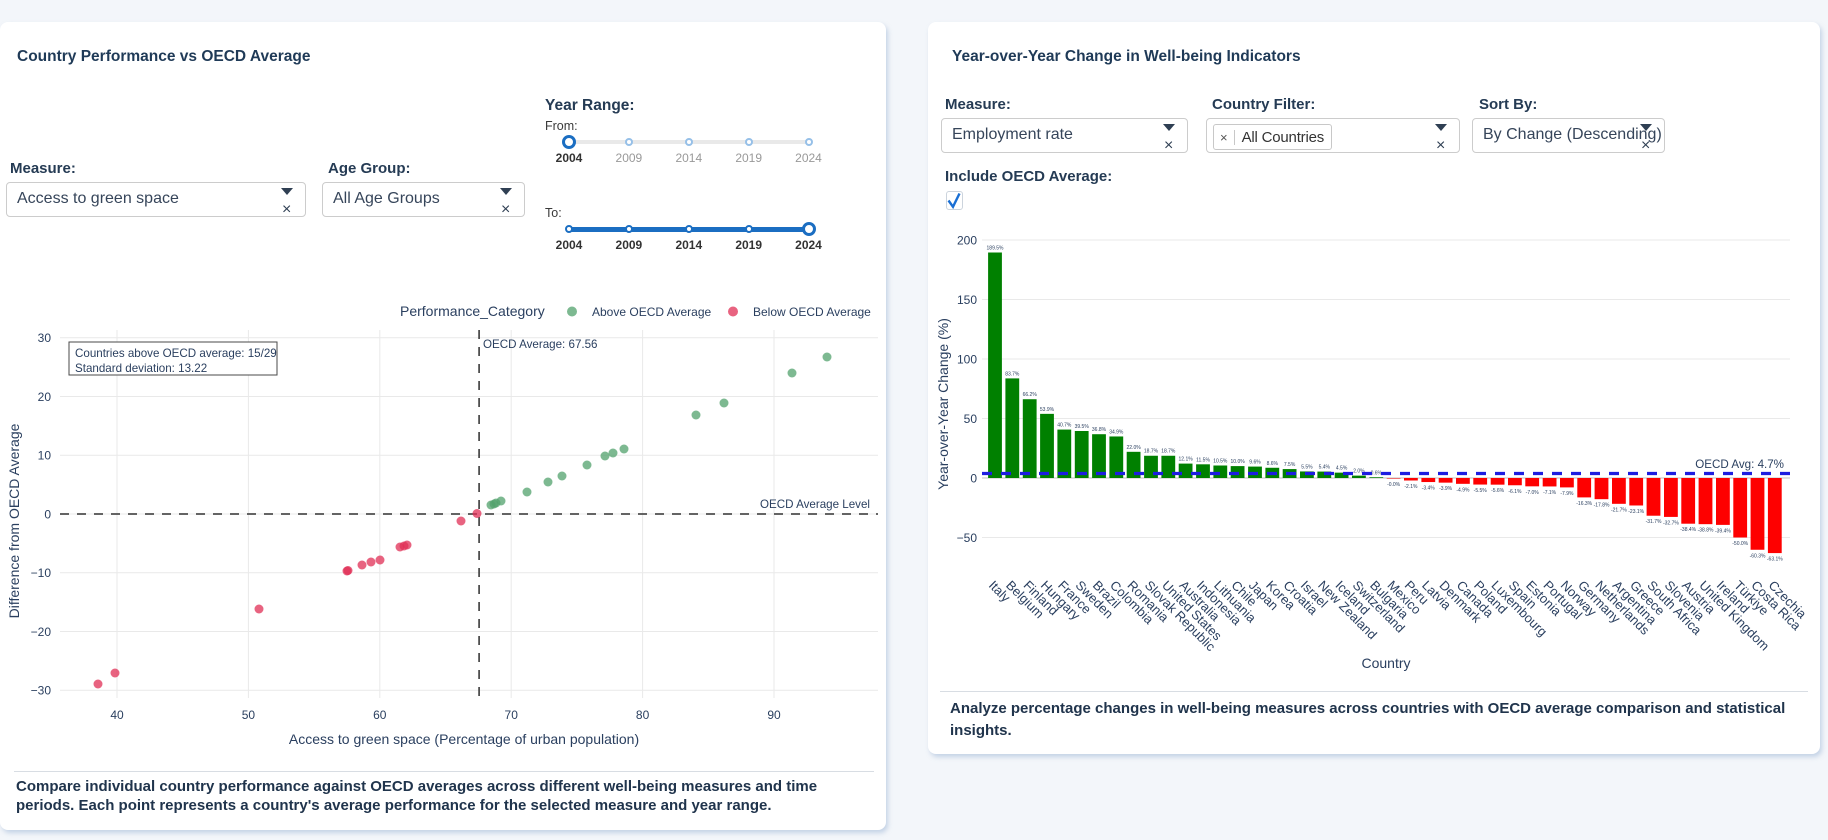  Describe the element at coordinates (45, 338) in the screenshot. I see `svg-text: 30` at that location.